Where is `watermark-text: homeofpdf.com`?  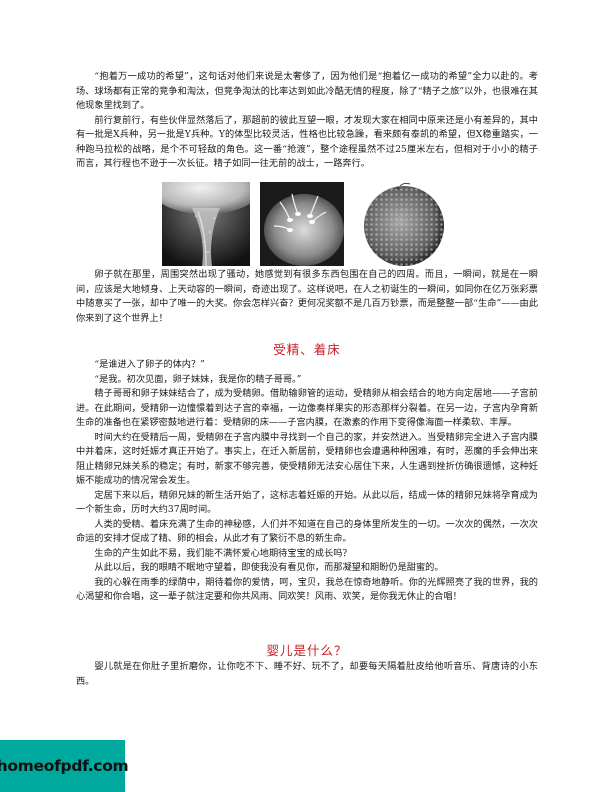
watermark-text: homeofpdf.com is located at coordinates (64, 766).